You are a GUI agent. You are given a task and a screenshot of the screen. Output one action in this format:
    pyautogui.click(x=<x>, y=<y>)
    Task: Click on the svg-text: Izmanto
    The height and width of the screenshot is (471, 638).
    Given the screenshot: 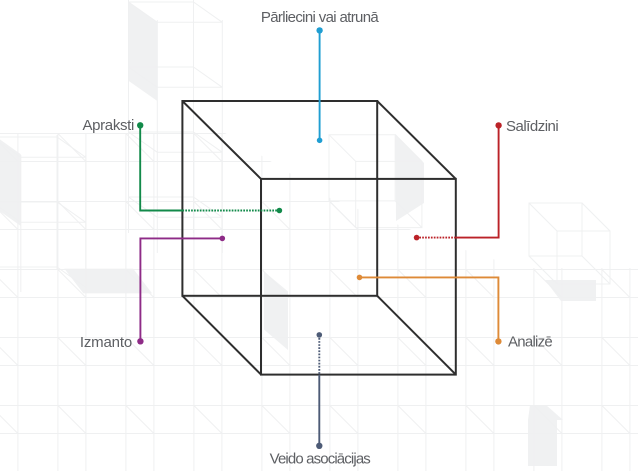 What is the action you would take?
    pyautogui.click(x=106, y=342)
    